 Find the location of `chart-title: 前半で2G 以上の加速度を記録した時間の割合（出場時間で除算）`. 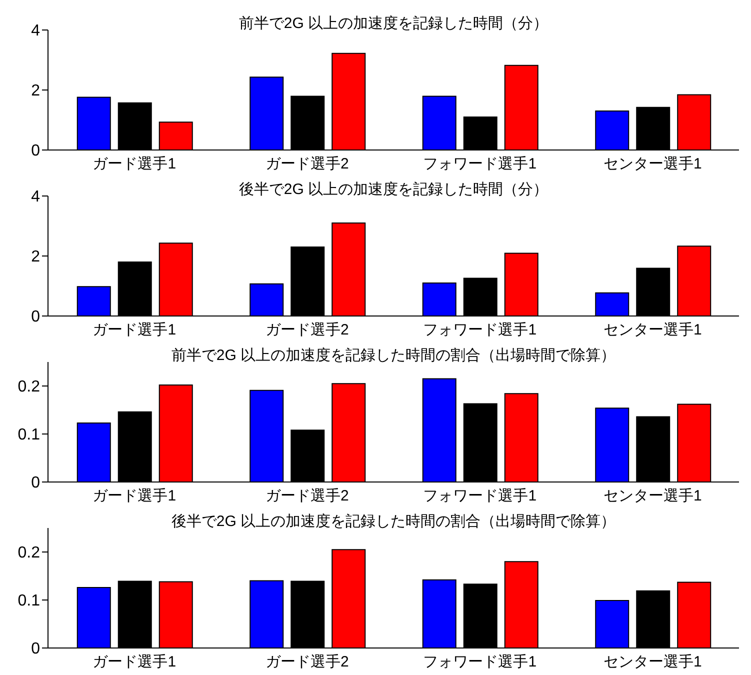

chart-title: 前半で2G 以上の加速度を記録した時間の割合（出場時間で除算） is located at coordinates (393, 355).